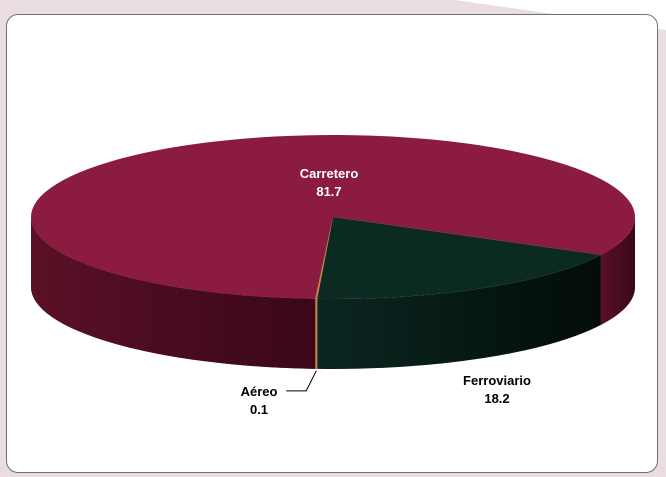 This screenshot has height=477, width=666. I want to click on slice-label-value: 81.7, so click(329, 191).